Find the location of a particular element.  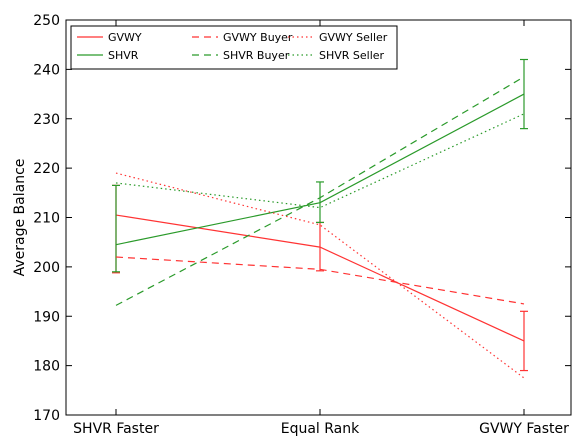

legend-item: SHVR is located at coordinates (108, 55).